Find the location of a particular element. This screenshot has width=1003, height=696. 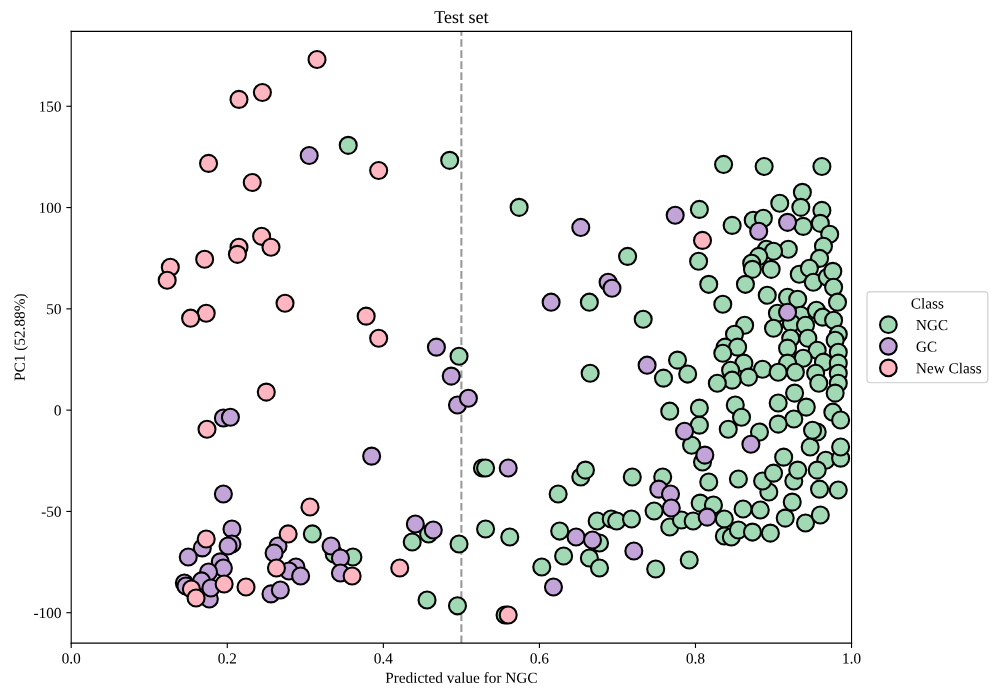

x-tick-label: 1.0 is located at coordinates (852, 658).